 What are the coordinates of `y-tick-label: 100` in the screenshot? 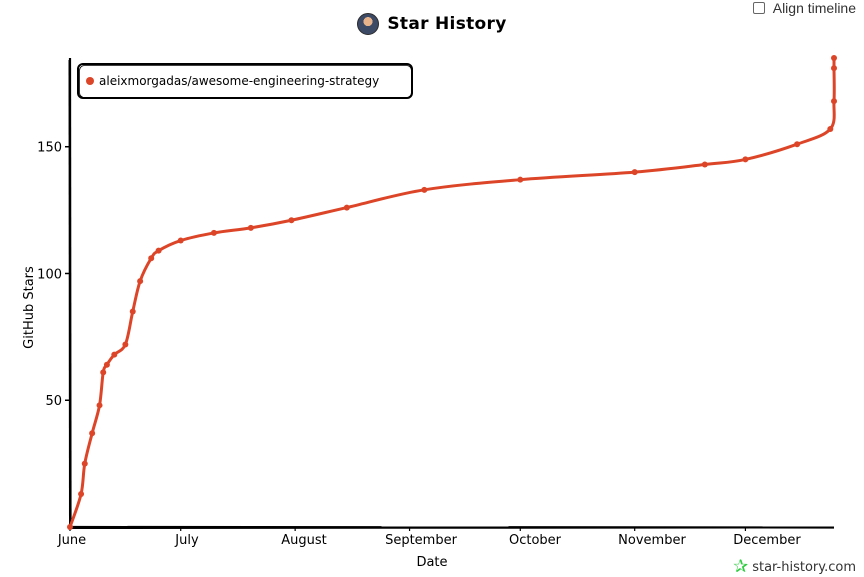 It's located at (49, 274).